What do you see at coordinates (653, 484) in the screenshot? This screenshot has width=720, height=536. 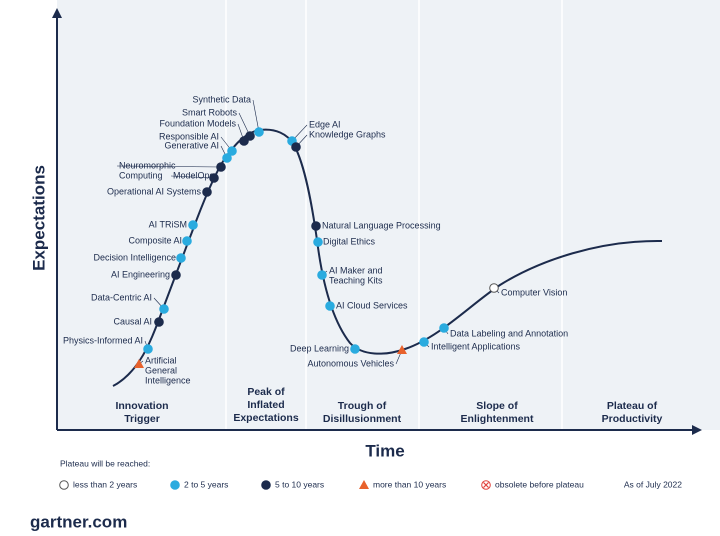 I see `legend-date: As of July 2022` at bounding box center [653, 484].